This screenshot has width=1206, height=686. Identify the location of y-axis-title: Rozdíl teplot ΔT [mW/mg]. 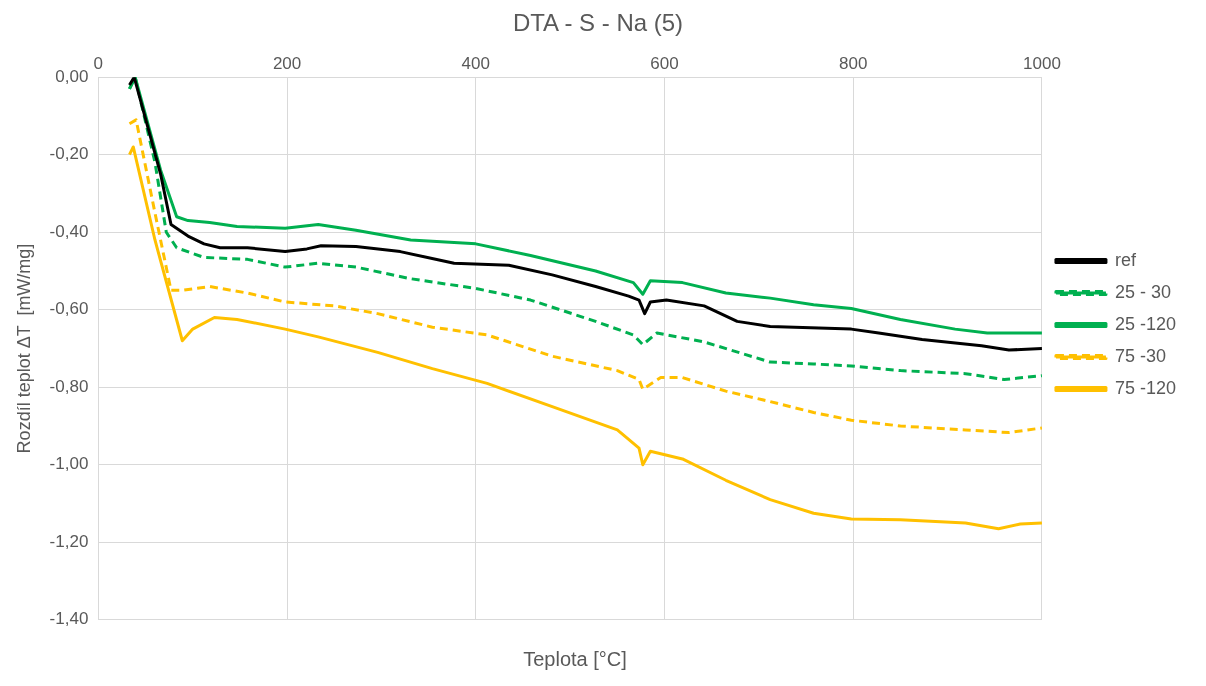
(23, 348).